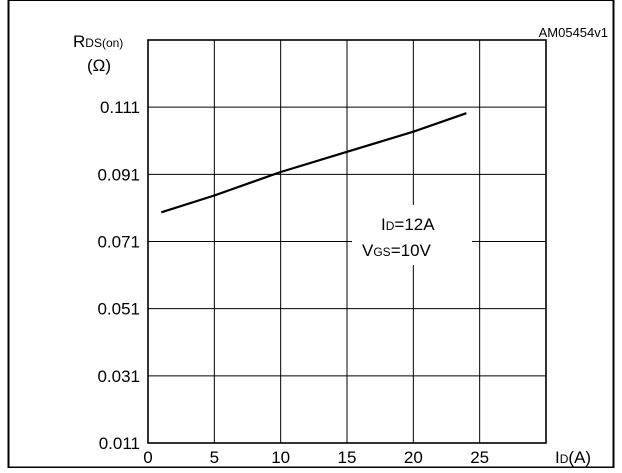  What do you see at coordinates (214, 457) in the screenshot?
I see `x-tick-label: 5` at bounding box center [214, 457].